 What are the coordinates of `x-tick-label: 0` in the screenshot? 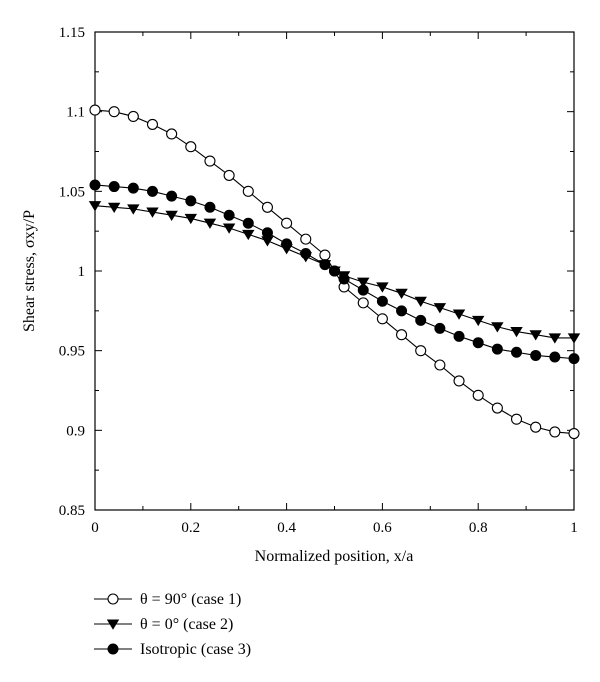 It's located at (95, 528).